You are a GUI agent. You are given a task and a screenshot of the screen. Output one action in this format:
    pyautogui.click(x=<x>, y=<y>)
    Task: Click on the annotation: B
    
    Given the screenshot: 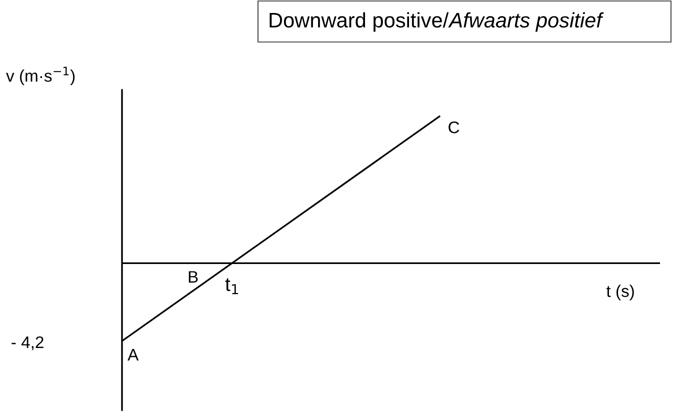 What is the action you would take?
    pyautogui.click(x=193, y=277)
    